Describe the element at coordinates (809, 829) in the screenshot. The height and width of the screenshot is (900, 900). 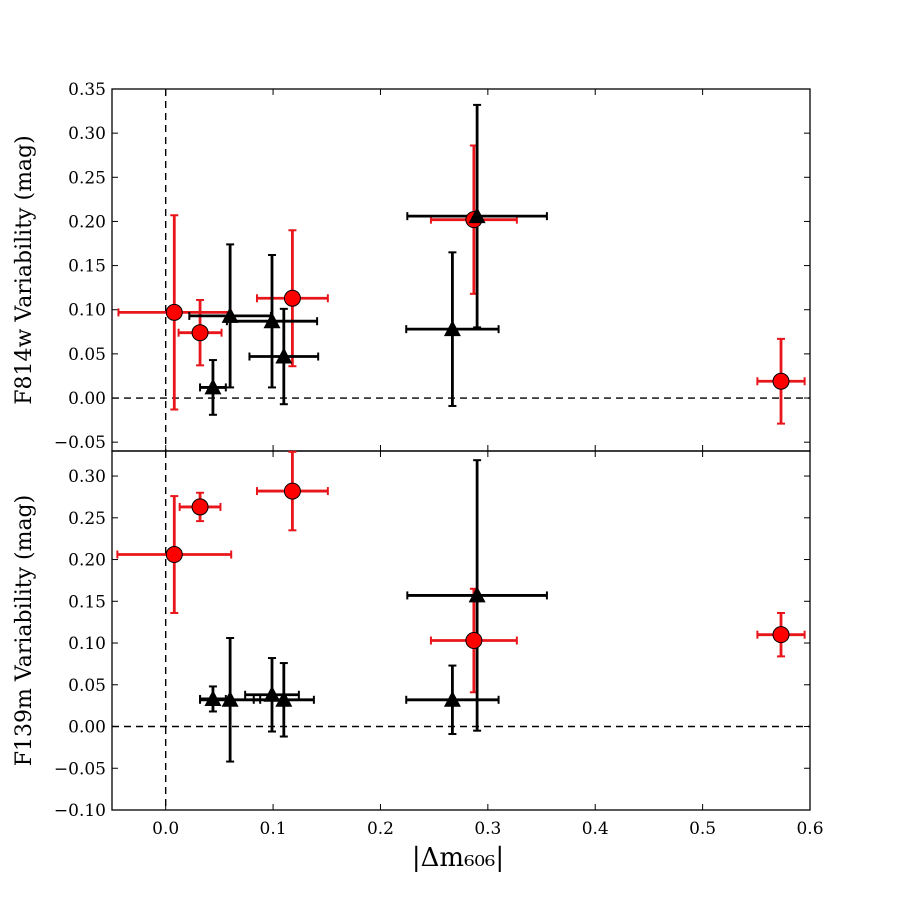
I see `x-tick-label: 0.6` at that location.